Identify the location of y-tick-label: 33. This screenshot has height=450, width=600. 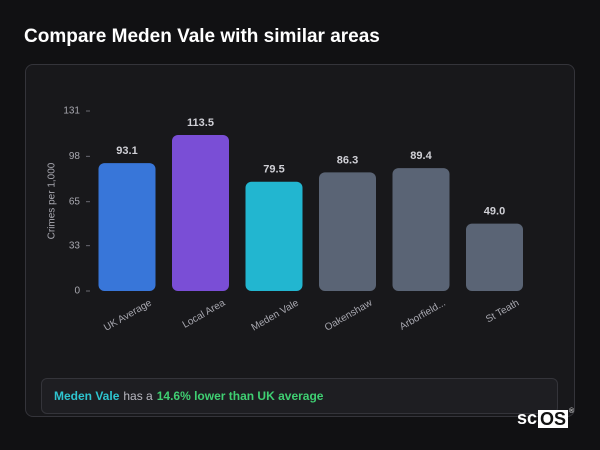
(75, 245).